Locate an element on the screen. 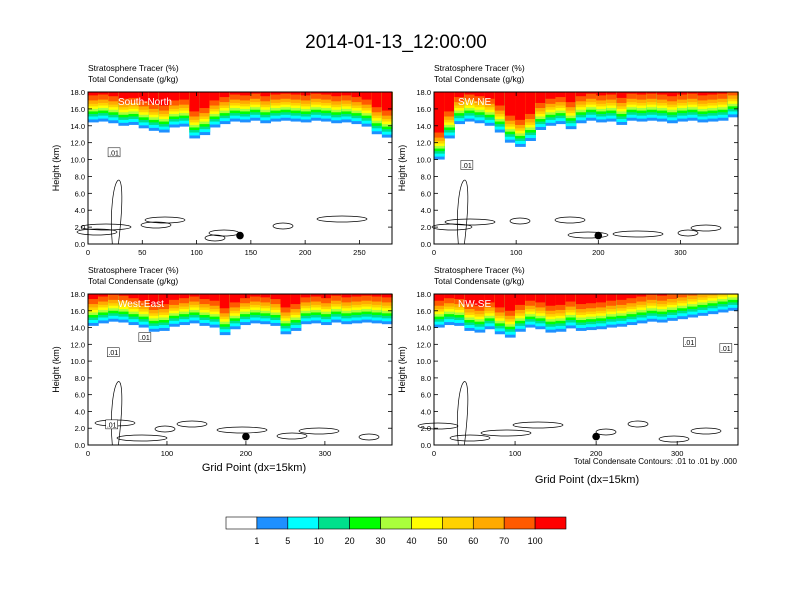  colorbar: 1 5 10 20 30 40 50 60 70 100 is located at coordinates (396, 531).